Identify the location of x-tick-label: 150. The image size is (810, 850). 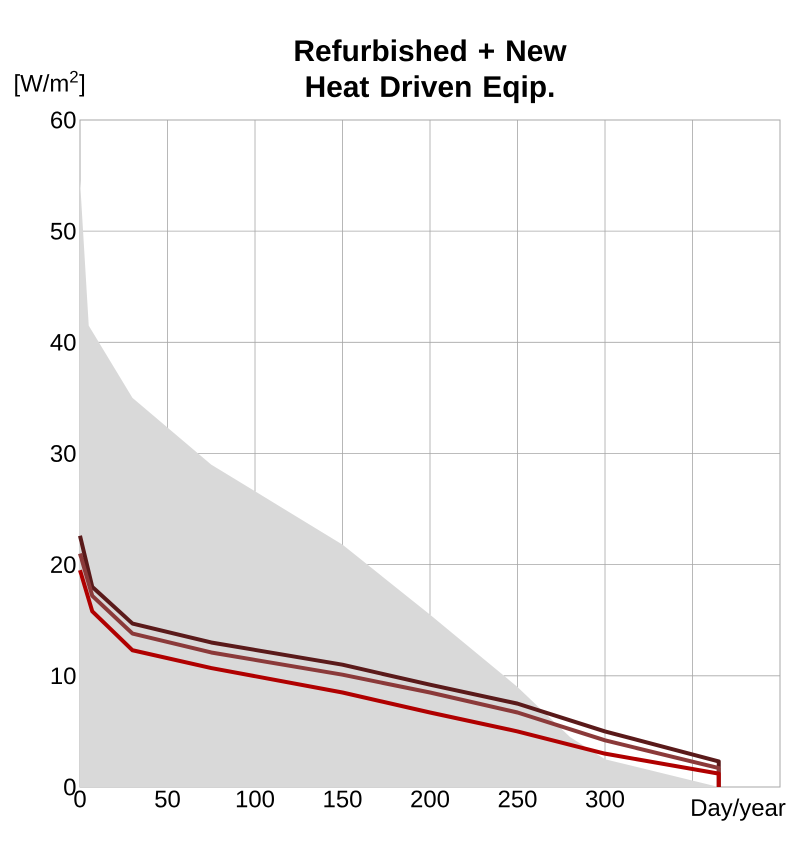
(343, 799).